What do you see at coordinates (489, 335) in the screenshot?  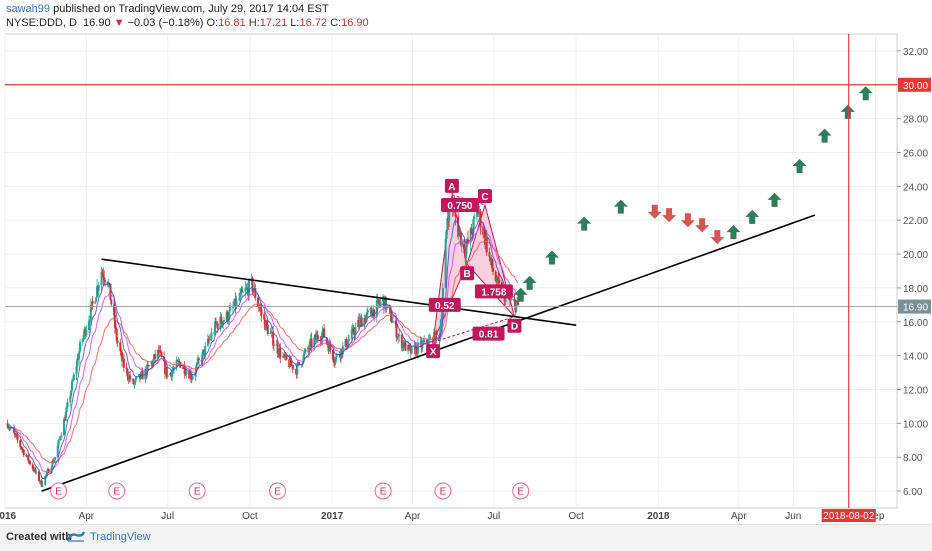 I see `pattern-ratio-label: 0.81` at bounding box center [489, 335].